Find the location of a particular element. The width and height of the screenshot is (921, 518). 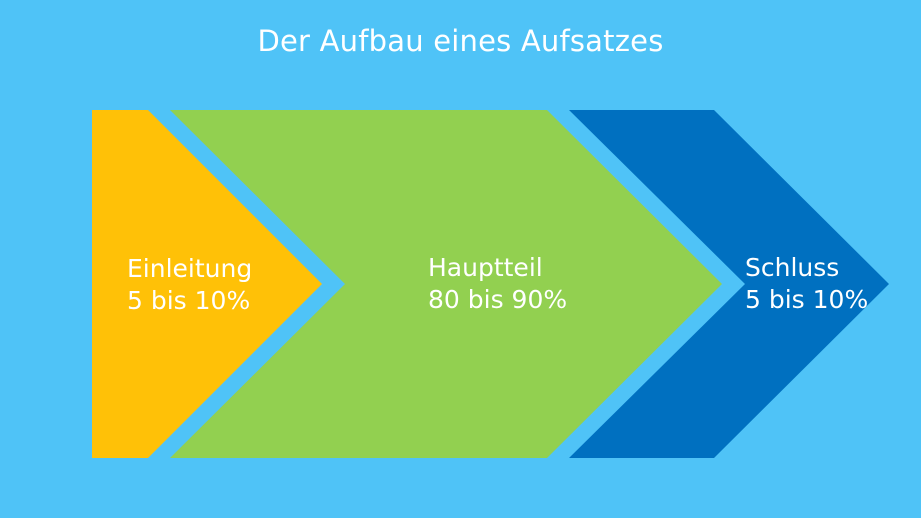

segment-schluss-name: Schluss is located at coordinates (792, 267).